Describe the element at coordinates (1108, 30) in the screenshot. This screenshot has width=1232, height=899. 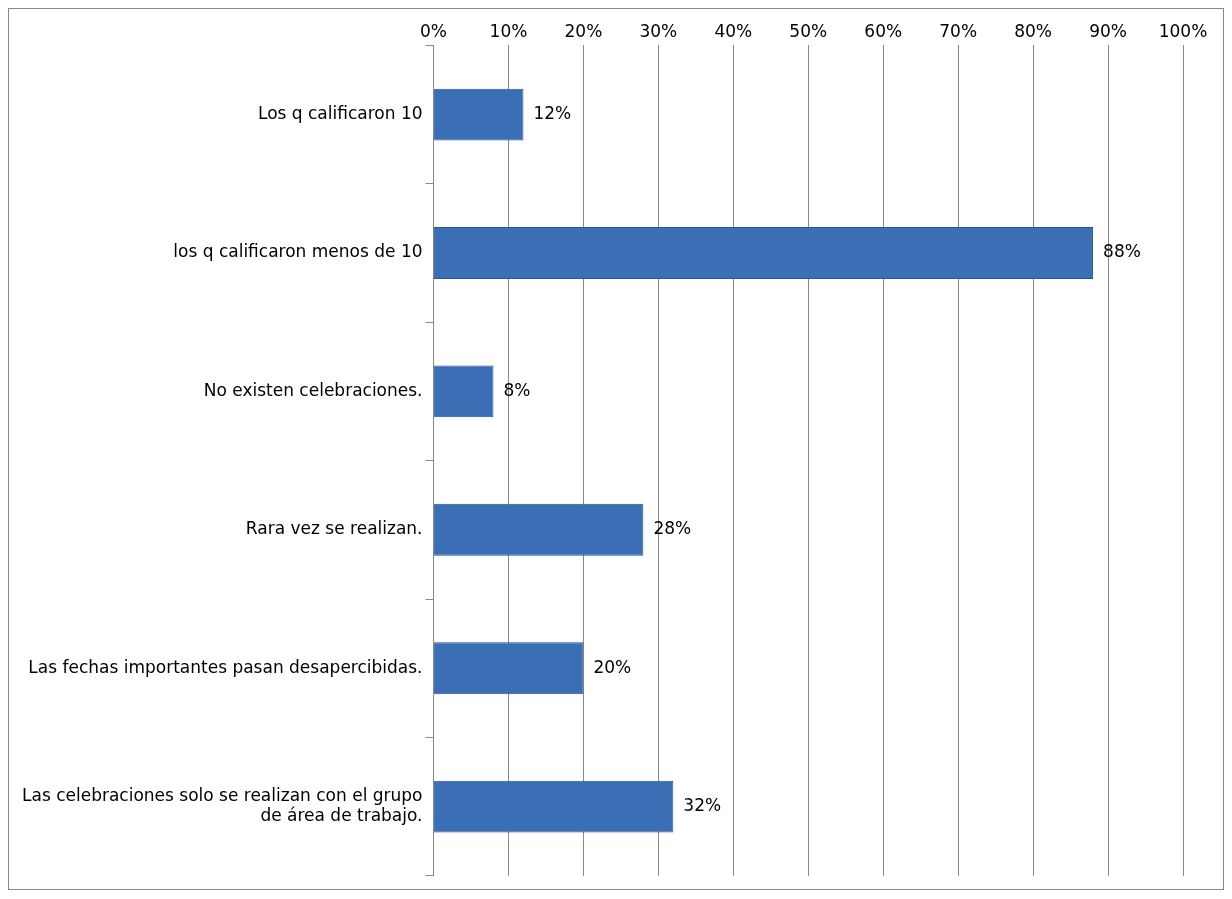
I see `x-tick-label: 90%` at that location.